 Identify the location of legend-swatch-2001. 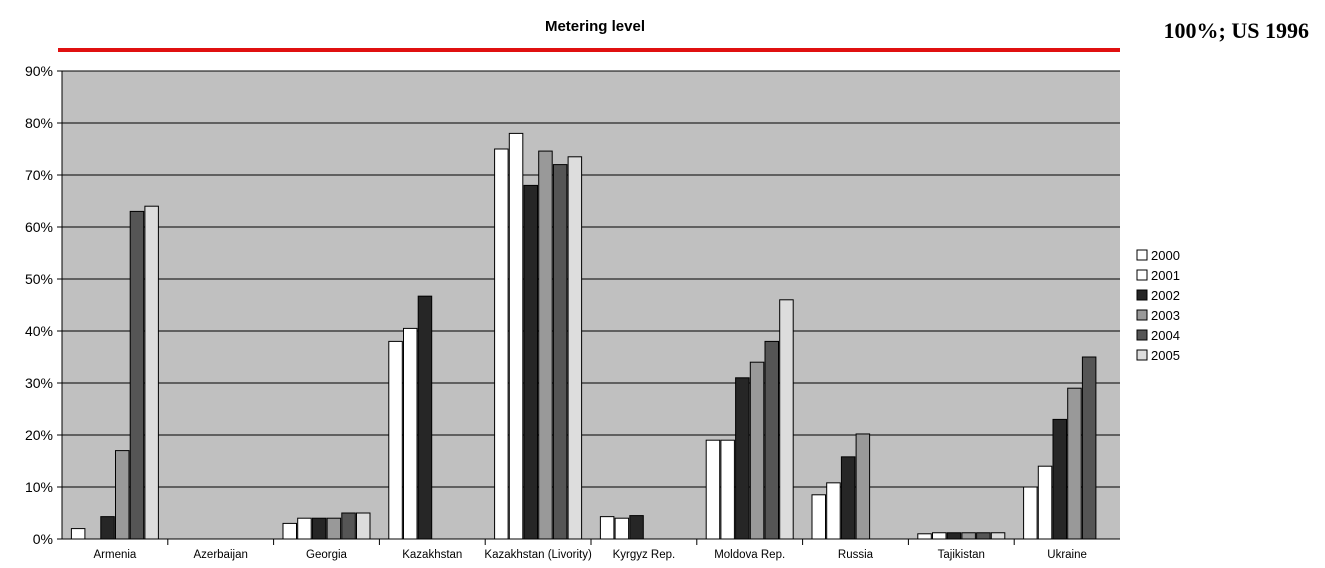
(1142, 275).